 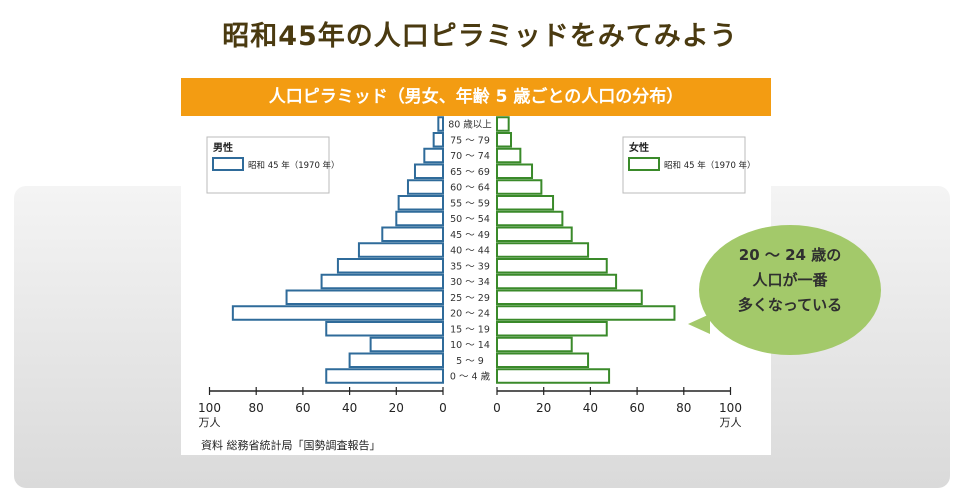 What do you see at coordinates (470, 377) in the screenshot?
I see `age-category-label: 0 ～ 4 歳` at bounding box center [470, 377].